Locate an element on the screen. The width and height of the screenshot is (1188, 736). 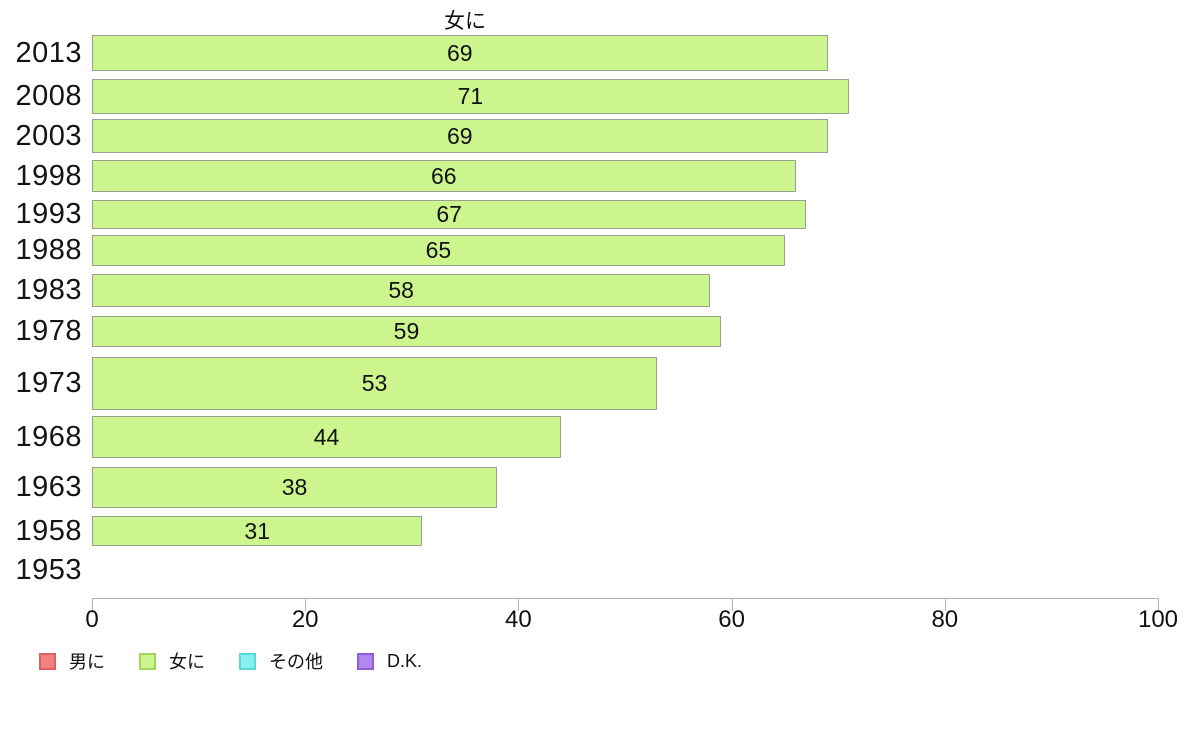
bar-value-label: 31 is located at coordinates (257, 530).